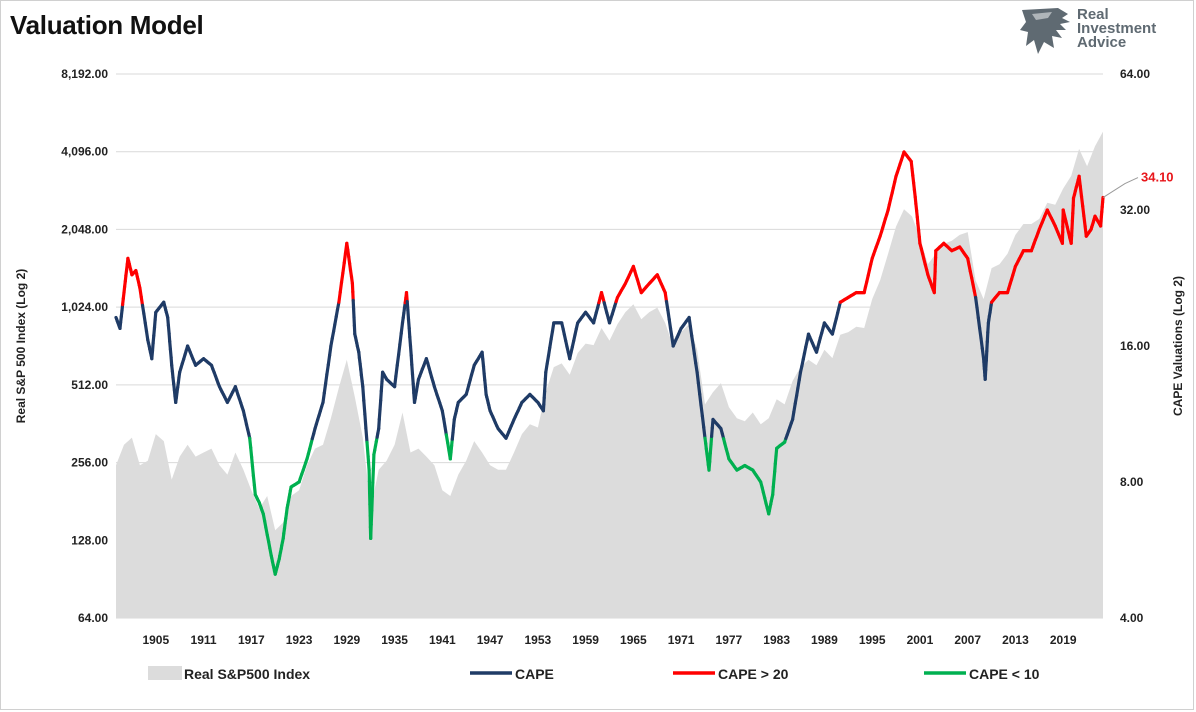 Image resolution: width=1196 pixels, height=712 pixels. Describe the element at coordinates (204, 640) in the screenshot. I see `x-tick-label: 1911` at that location.